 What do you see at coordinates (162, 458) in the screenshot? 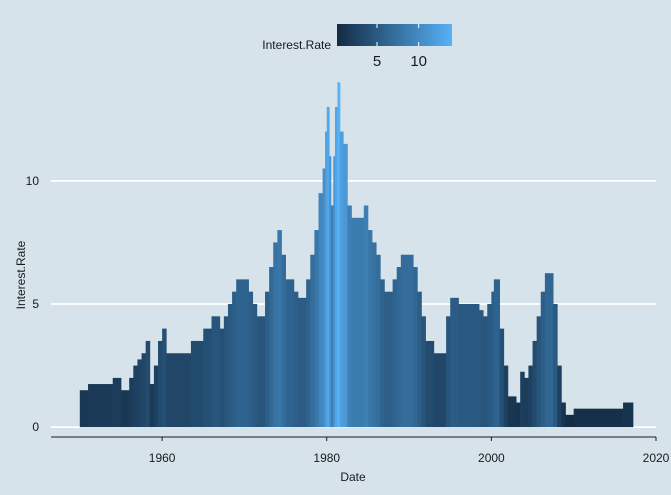
I see `x-tick-label: 1960` at bounding box center [162, 458].